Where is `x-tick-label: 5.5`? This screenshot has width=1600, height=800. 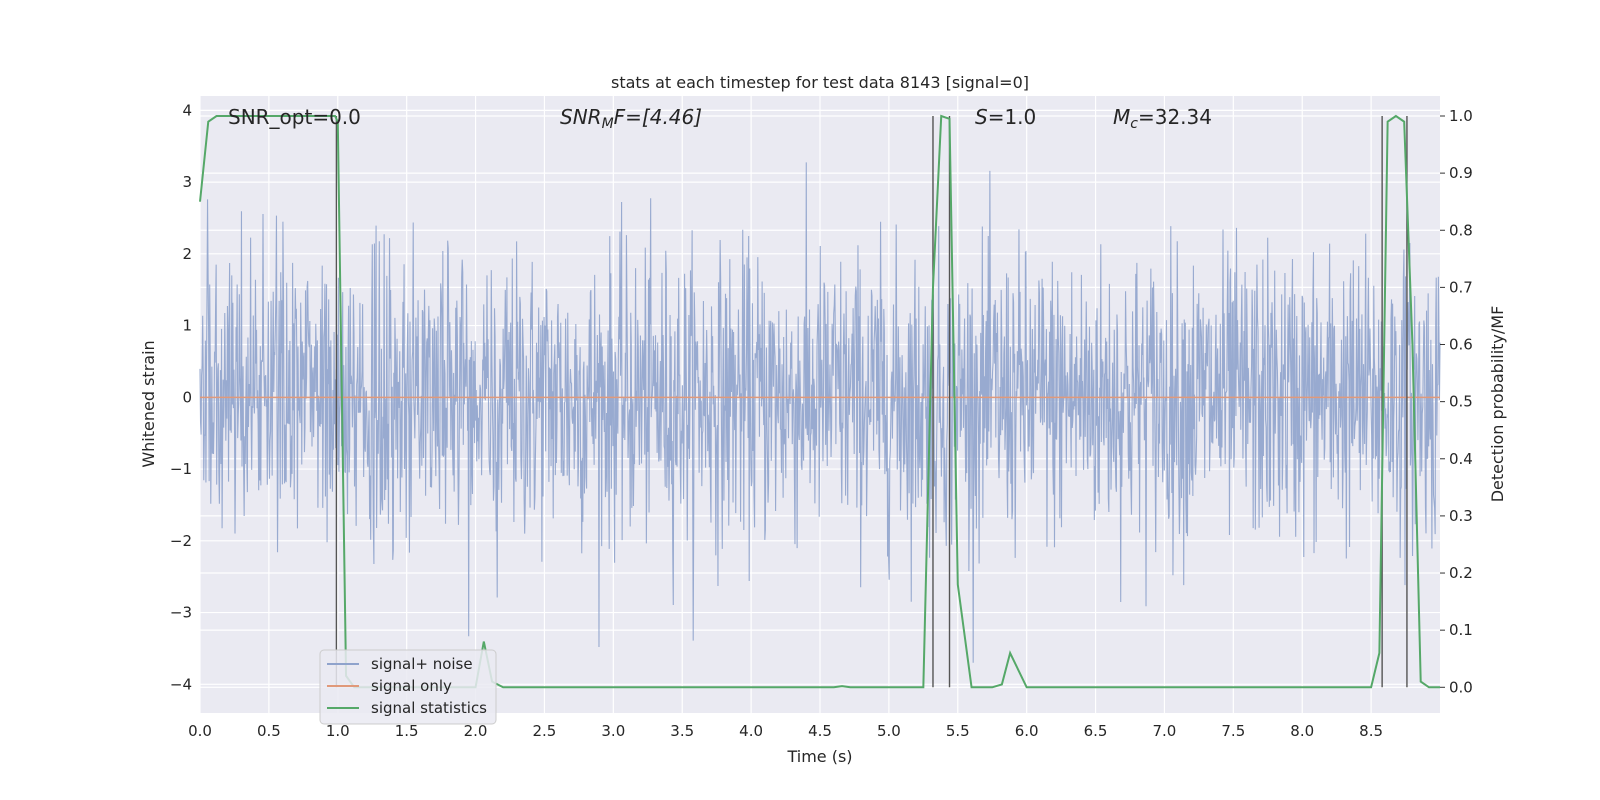
x-tick-label: 5.5 is located at coordinates (958, 731).